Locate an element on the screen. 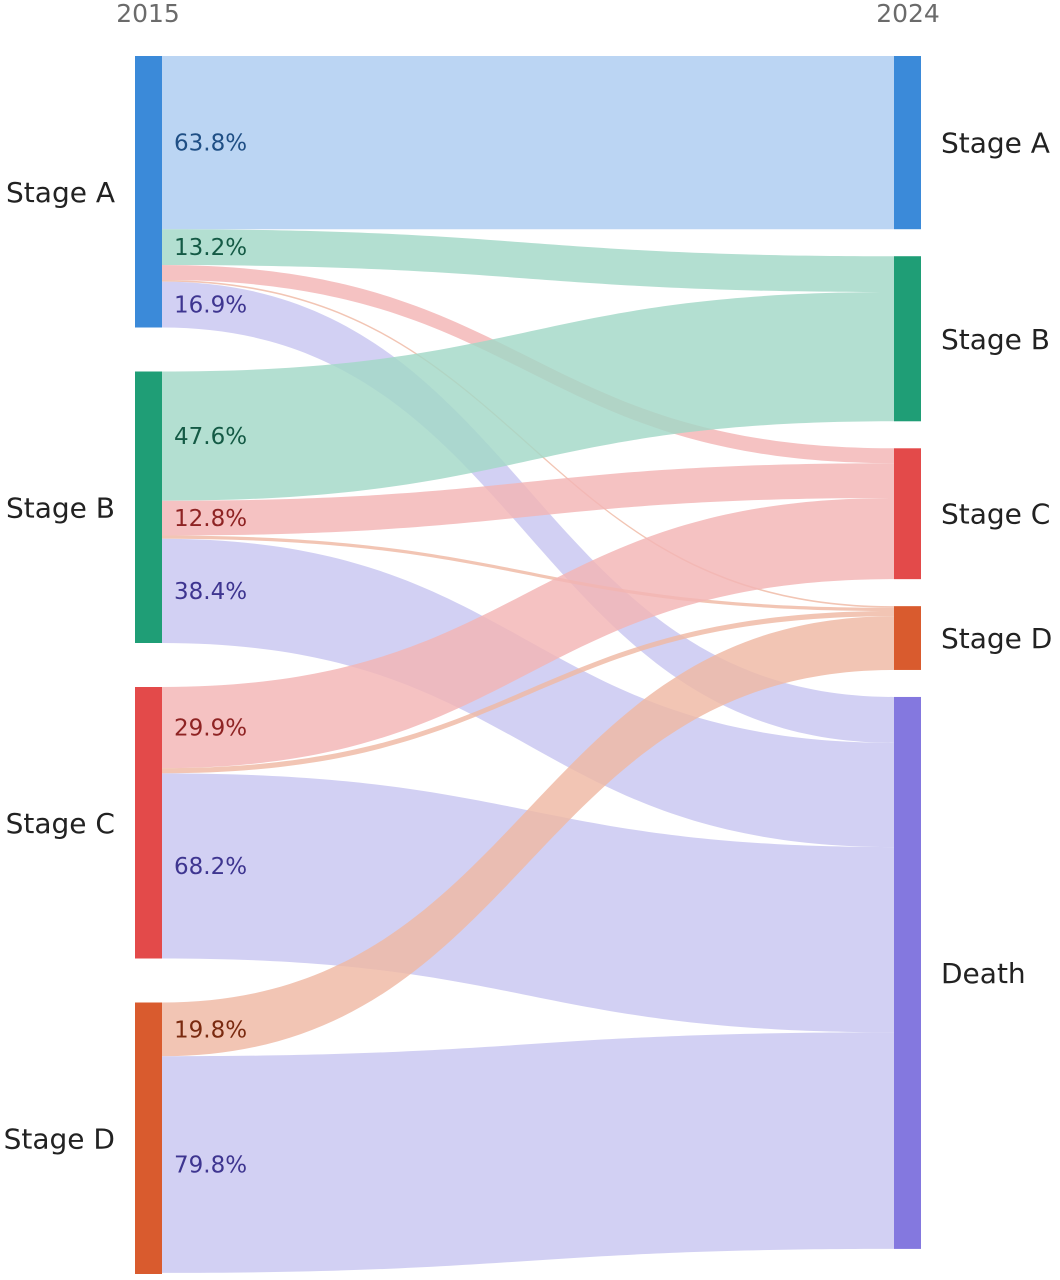  right-column-title: 2024 is located at coordinates (908, 14).